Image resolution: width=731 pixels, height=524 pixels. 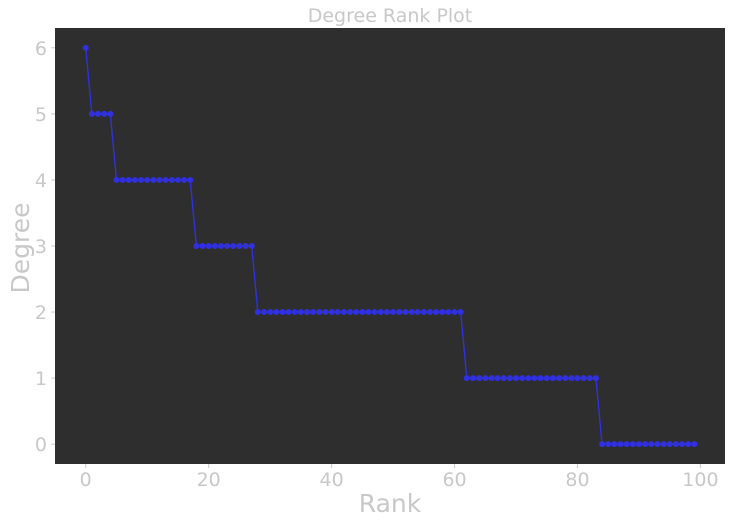 What do you see at coordinates (332, 480) in the screenshot?
I see `x-tick-label: 40` at bounding box center [332, 480].